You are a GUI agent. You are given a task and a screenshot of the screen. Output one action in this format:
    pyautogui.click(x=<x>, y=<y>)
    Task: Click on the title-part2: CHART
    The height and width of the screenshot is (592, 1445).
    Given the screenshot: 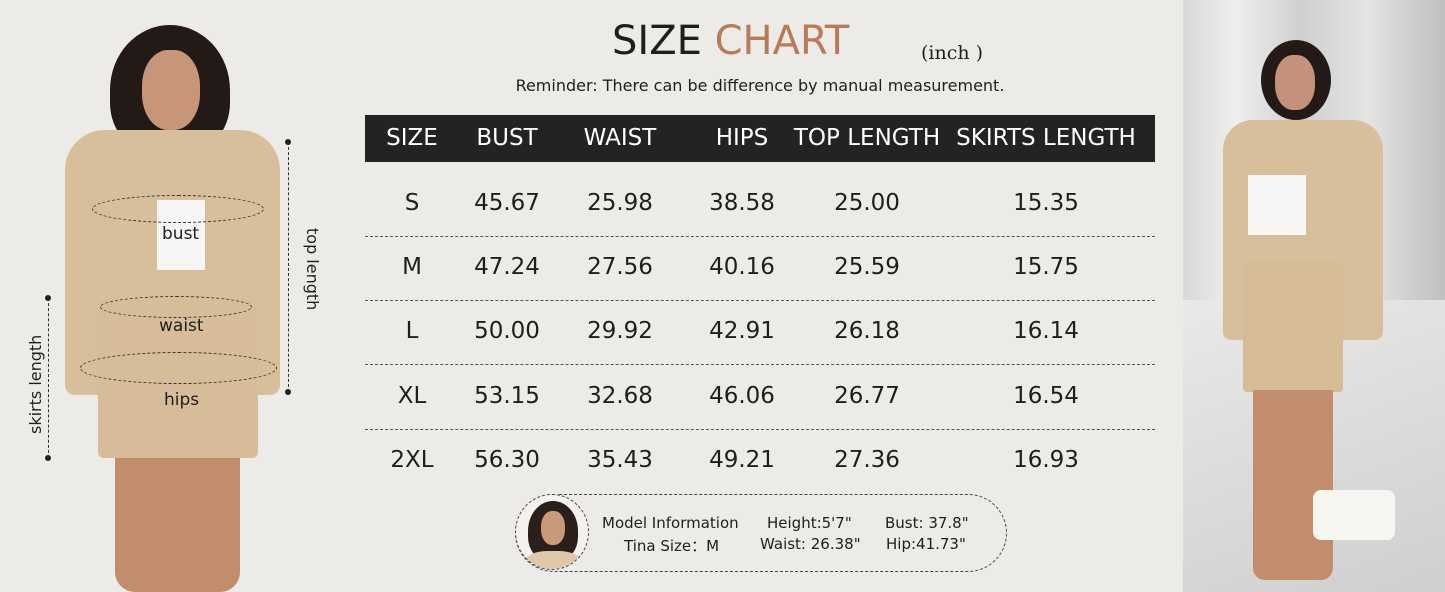 What is the action you would take?
    pyautogui.click(x=782, y=41)
    